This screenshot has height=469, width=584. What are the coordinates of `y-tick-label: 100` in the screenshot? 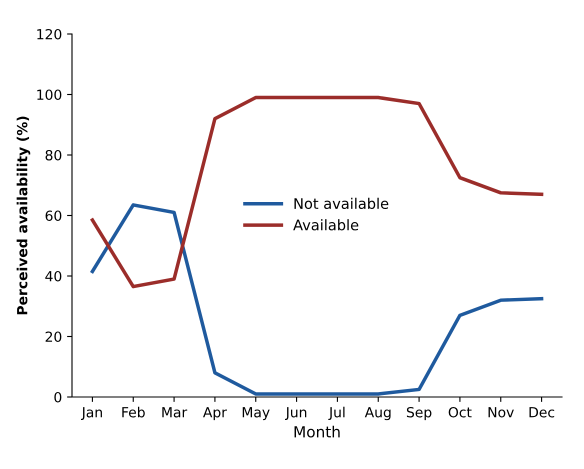 It's located at (49, 94).